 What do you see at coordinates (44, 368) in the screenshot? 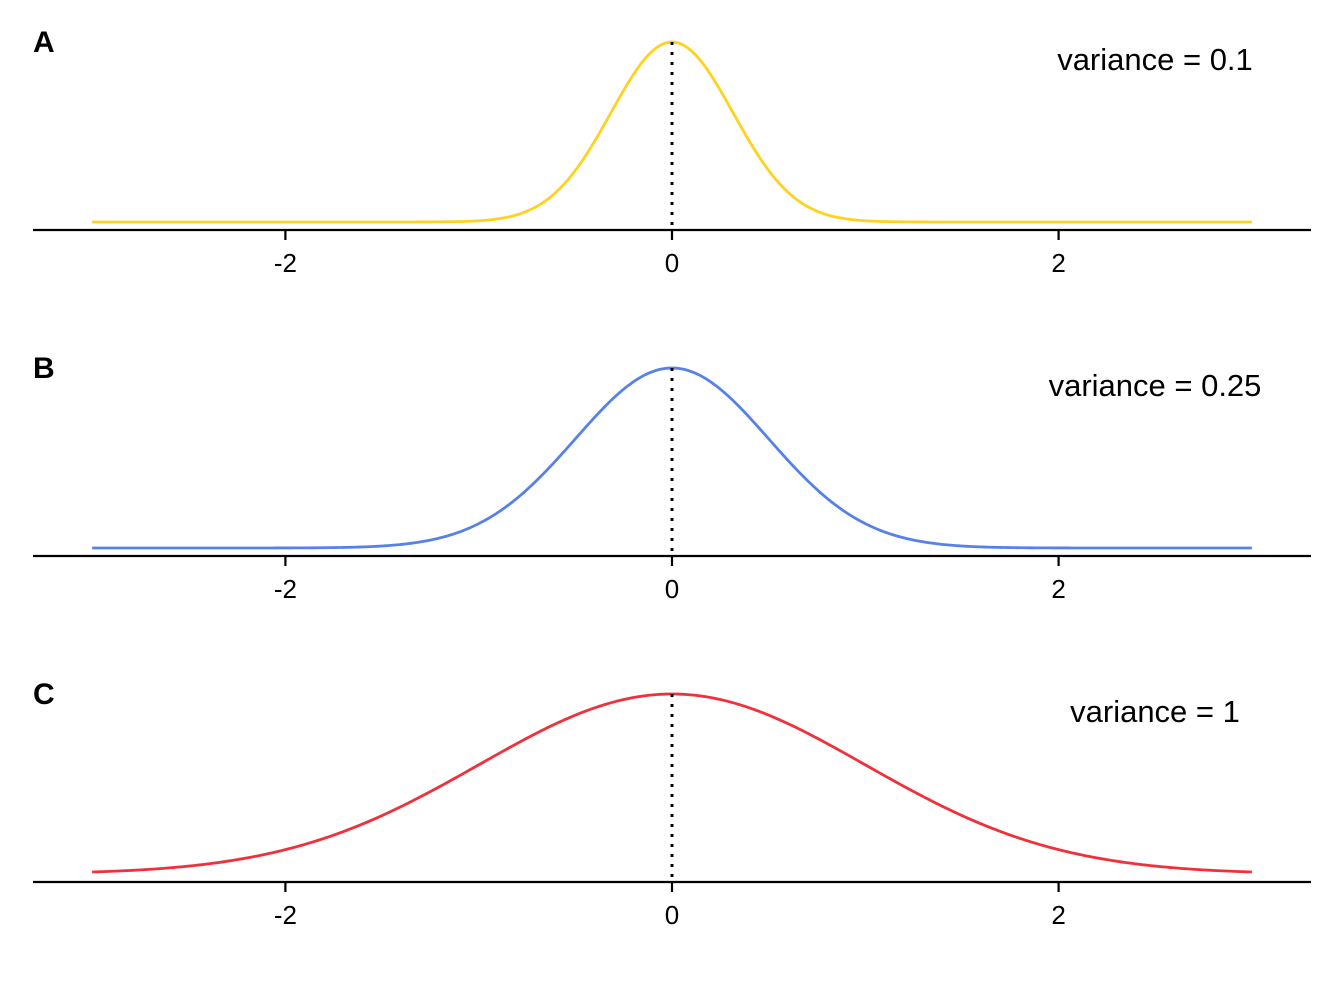
I see `panel-label: B` at bounding box center [44, 368].